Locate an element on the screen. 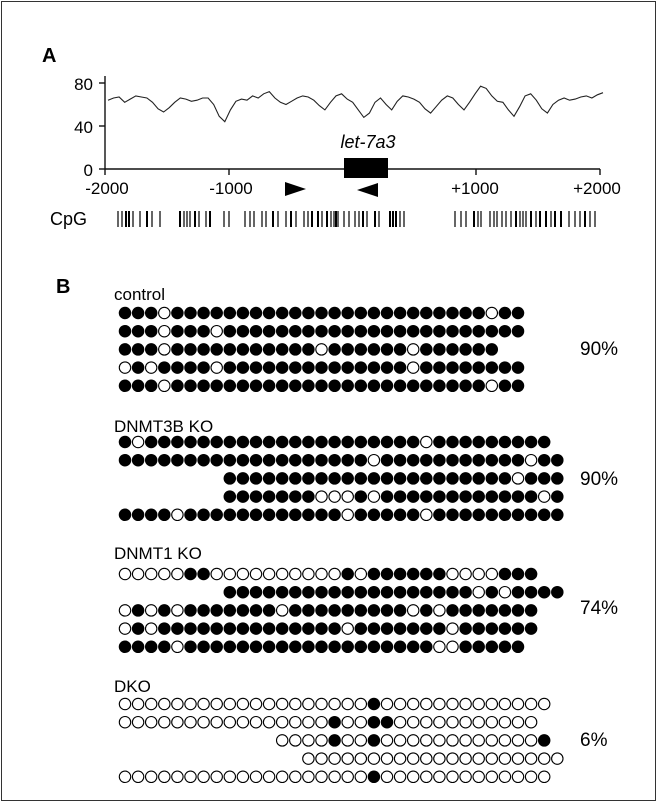 Image resolution: width=659 pixels, height=804 pixels. reverse-primer-arrow is located at coordinates (367, 190).